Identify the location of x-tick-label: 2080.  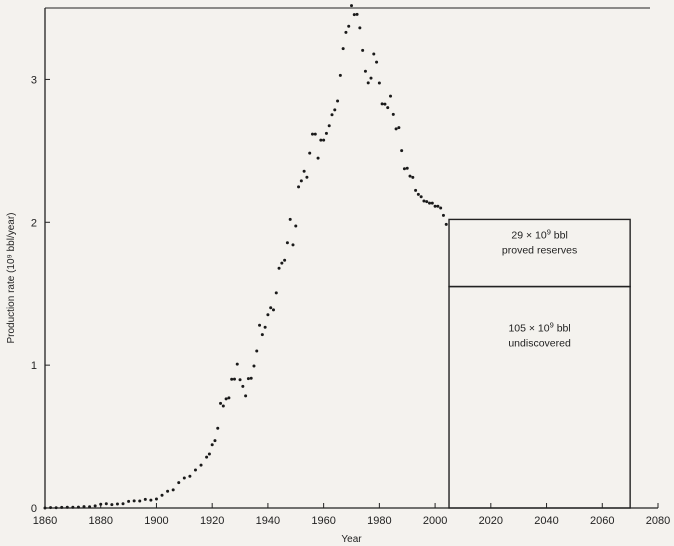
(658, 521).